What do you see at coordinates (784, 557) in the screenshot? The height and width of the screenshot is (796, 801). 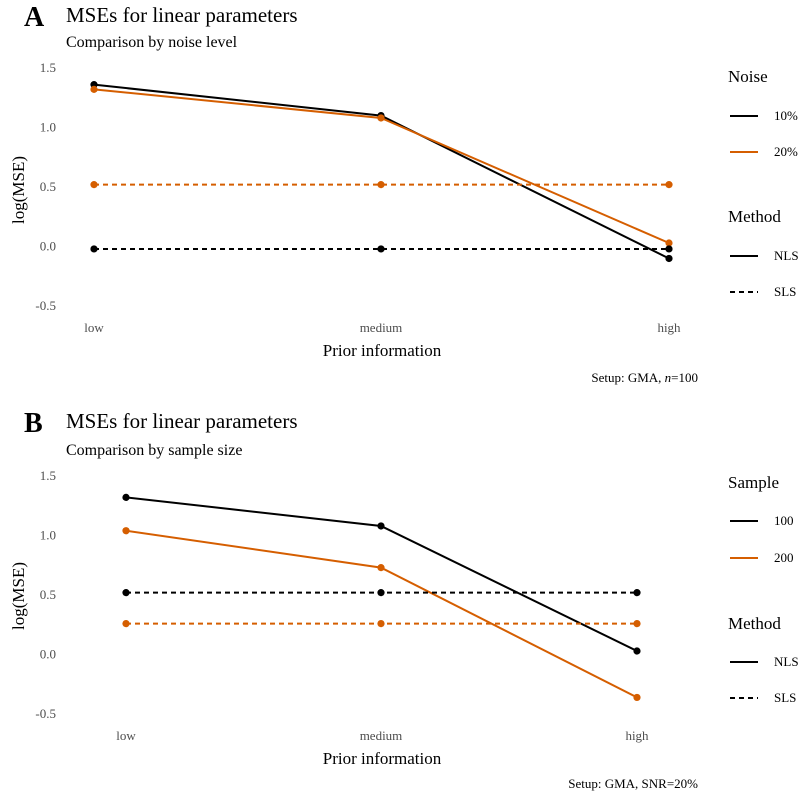 I see `legend-label: 200` at bounding box center [784, 557].